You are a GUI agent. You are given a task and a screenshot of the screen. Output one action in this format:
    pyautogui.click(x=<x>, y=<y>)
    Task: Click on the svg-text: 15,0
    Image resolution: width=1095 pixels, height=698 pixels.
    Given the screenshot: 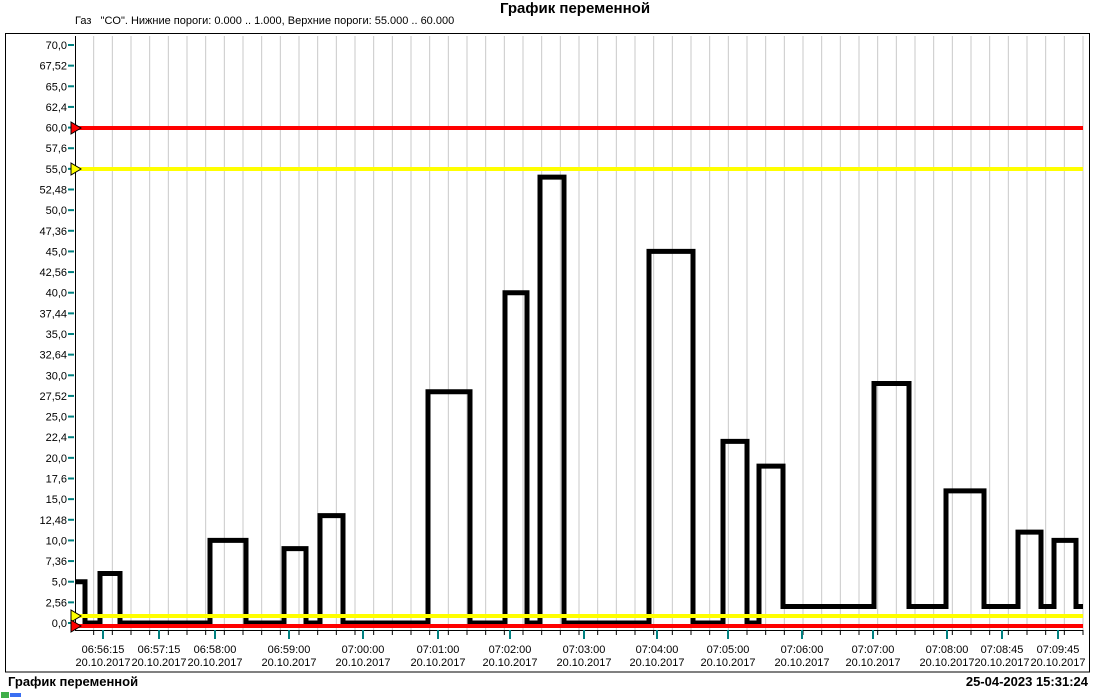 What is the action you would take?
    pyautogui.click(x=56, y=500)
    